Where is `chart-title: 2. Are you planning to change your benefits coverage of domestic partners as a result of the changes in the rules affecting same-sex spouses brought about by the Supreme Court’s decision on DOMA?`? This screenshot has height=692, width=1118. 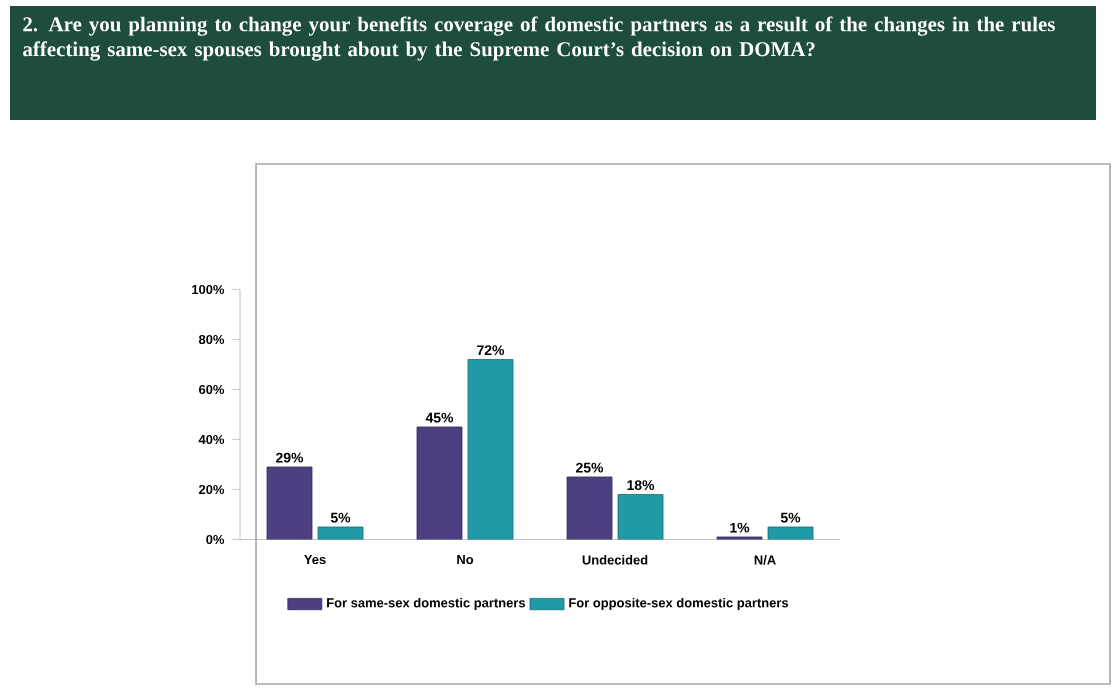
chart-title: 2. Are you planning to change your benefits coverage of domestic partners as a result of the changes in the rules affecting same-sex spouses brought about by the Supreme Court’s decision on DOMA? is located at coordinates (539, 38).